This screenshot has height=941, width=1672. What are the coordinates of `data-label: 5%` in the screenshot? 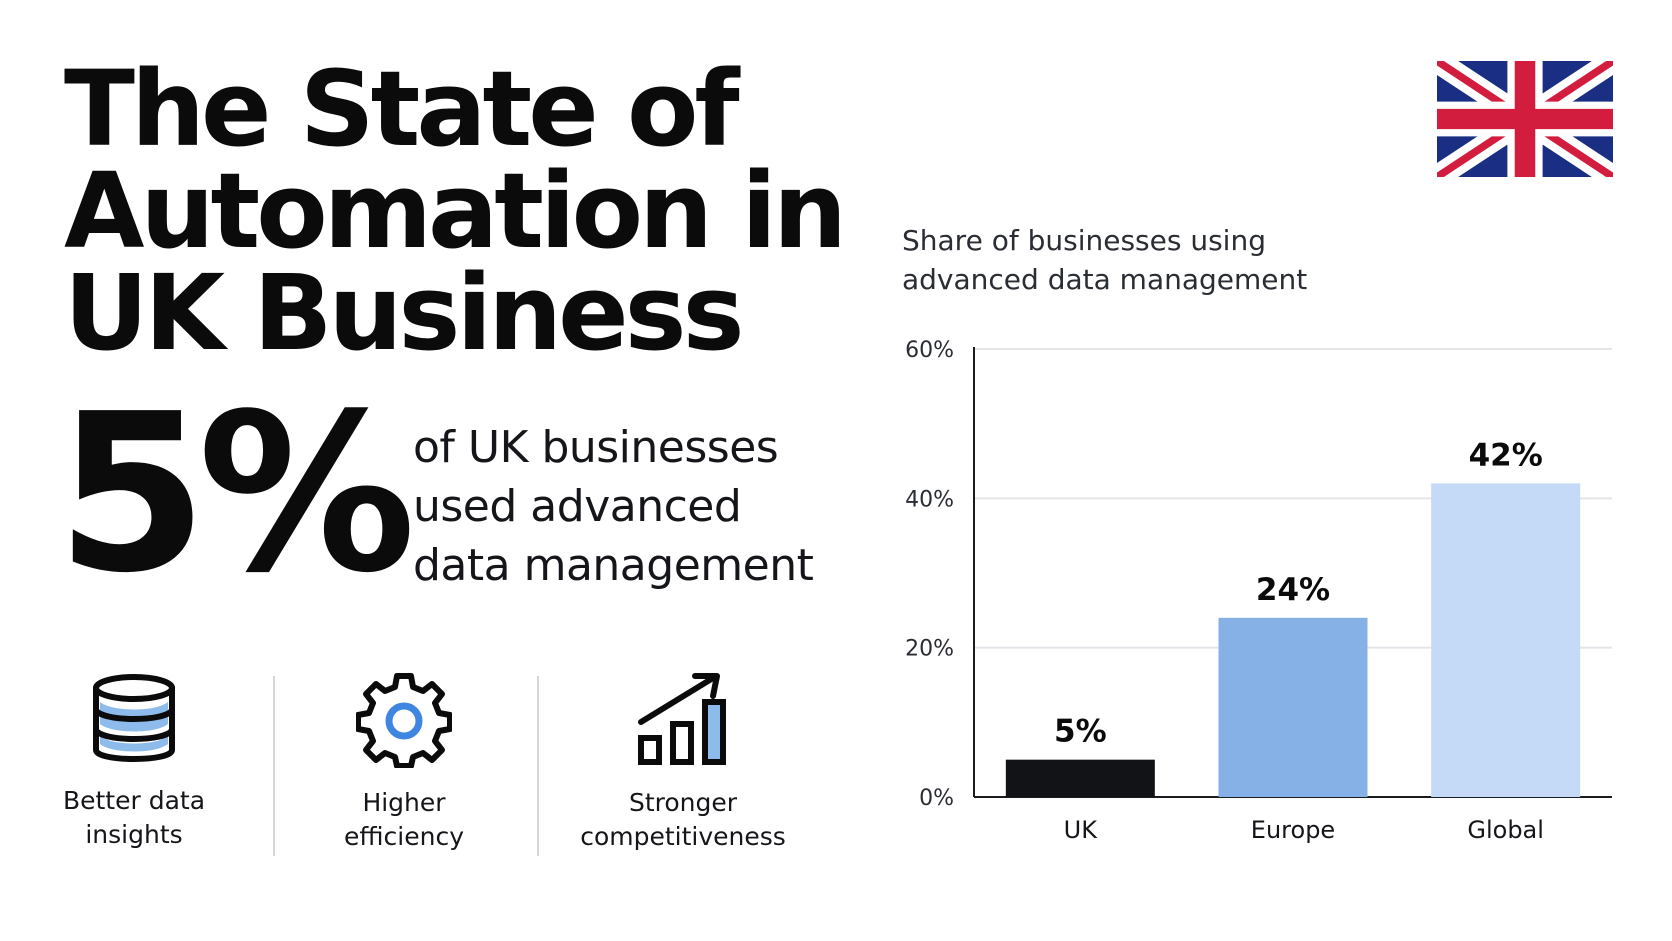 It's located at (1080, 732).